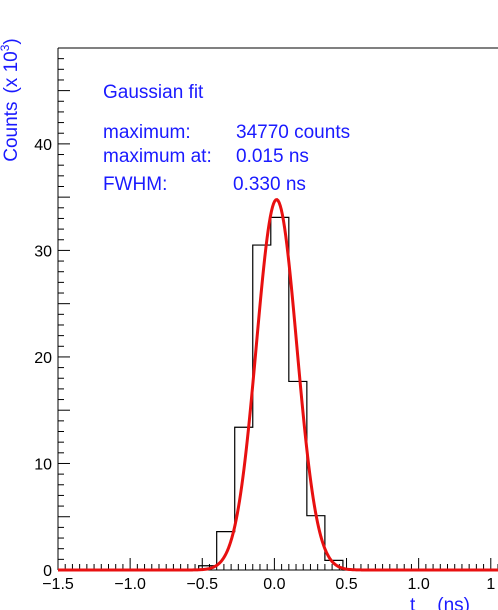 Image resolution: width=498 pixels, height=610 pixels. Describe the element at coordinates (153, 92) in the screenshot. I see `annotation-title: Gaussian fit` at that location.